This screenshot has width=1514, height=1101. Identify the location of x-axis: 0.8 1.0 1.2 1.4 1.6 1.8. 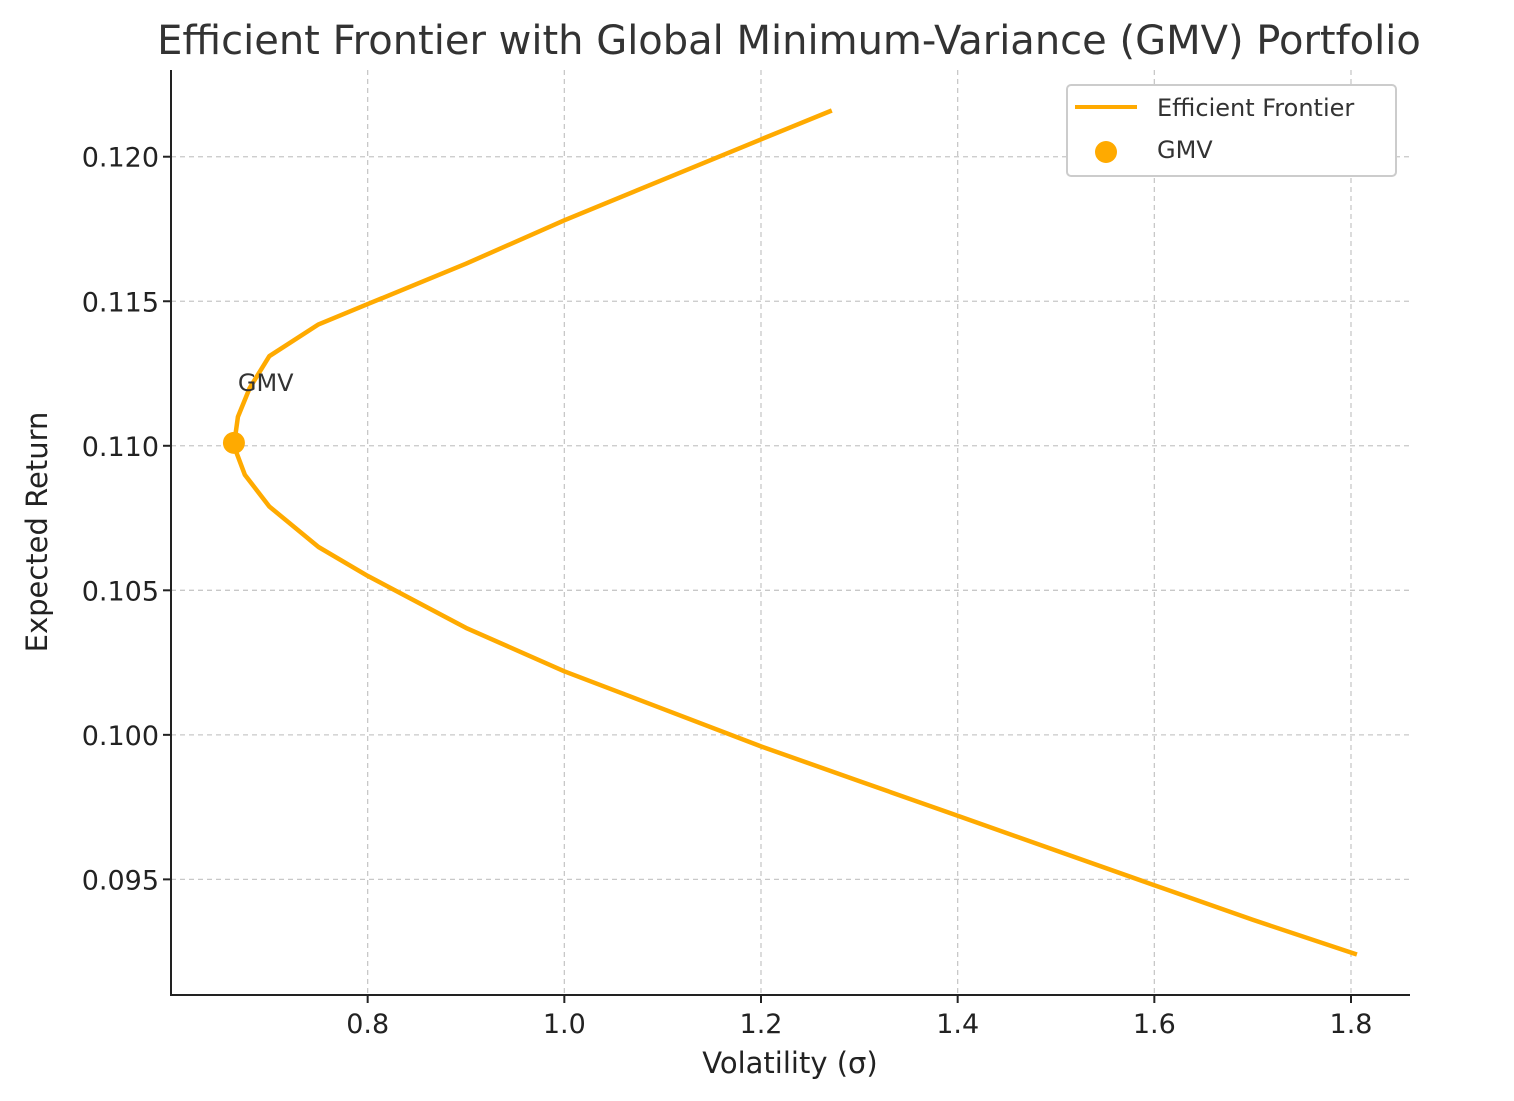
(859, 1017).